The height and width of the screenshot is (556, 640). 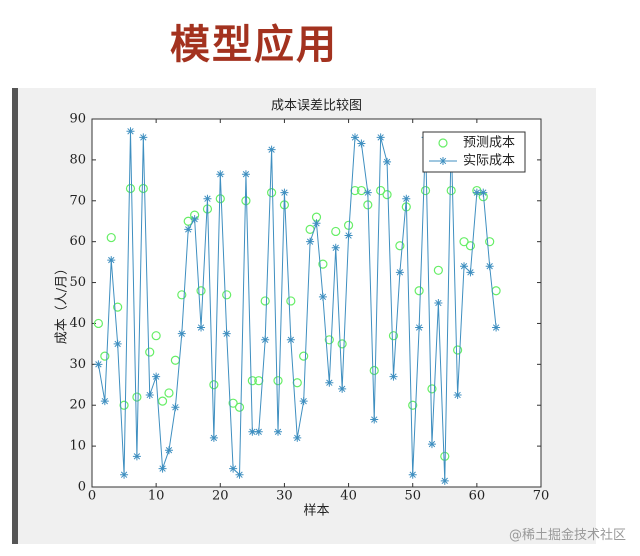 What do you see at coordinates (348, 496) in the screenshot?
I see `x-tick-label: 40` at bounding box center [348, 496].